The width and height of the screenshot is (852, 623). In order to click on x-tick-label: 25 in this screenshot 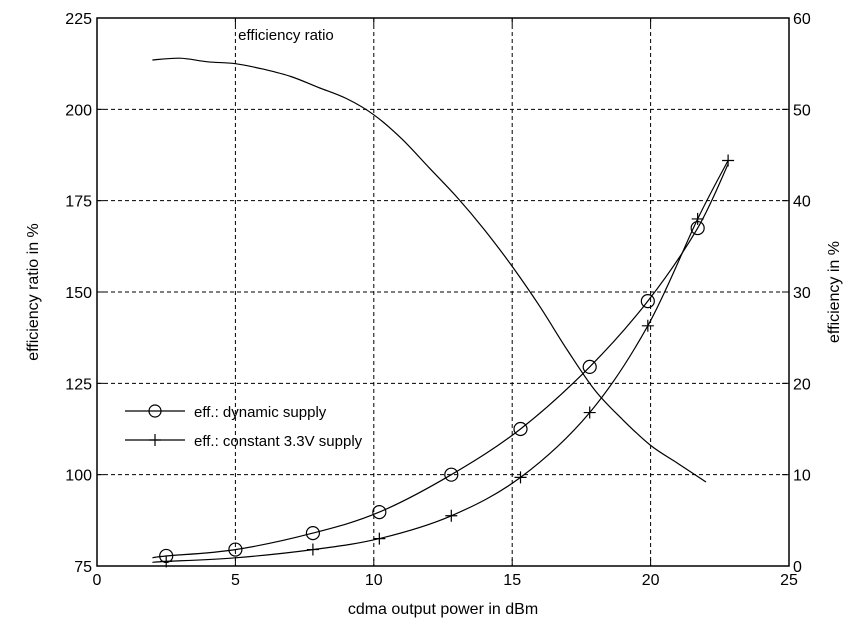, I will do `click(789, 580)`.